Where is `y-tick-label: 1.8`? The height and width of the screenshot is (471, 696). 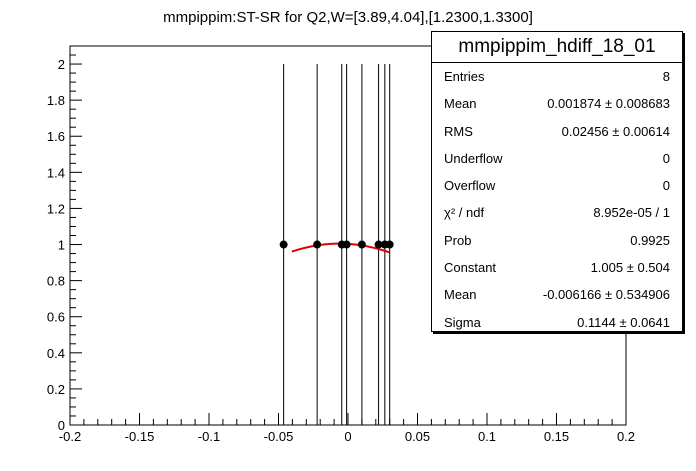
y-tick-label: 1.8 is located at coordinates (56, 100).